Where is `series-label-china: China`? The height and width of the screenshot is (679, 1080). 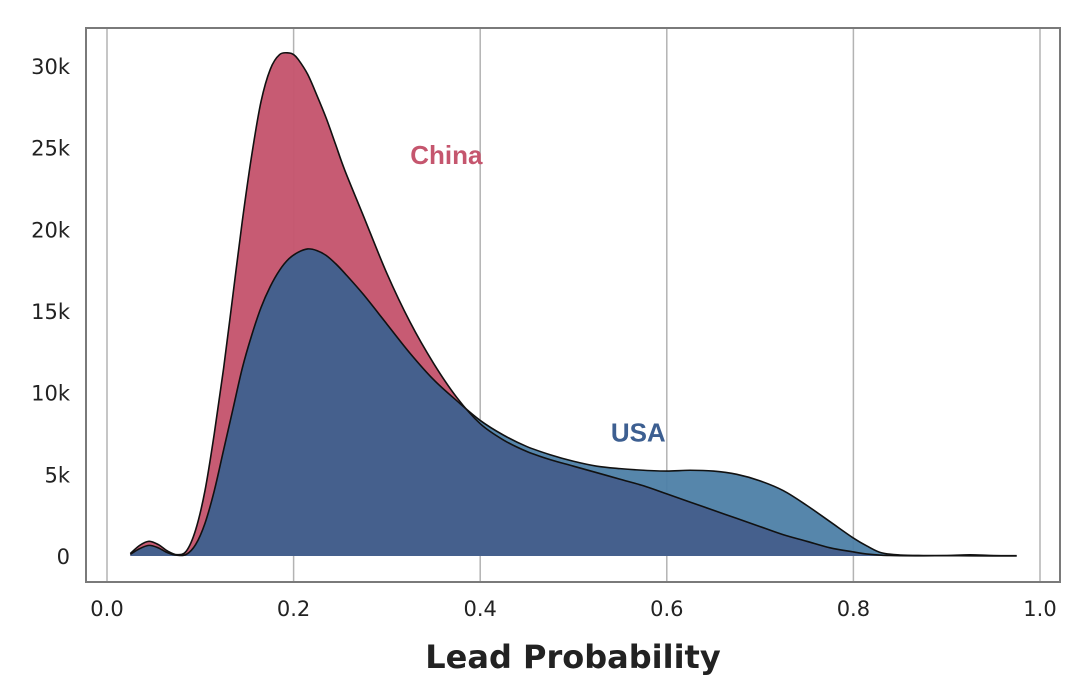 series-label-china: China is located at coordinates (446, 155).